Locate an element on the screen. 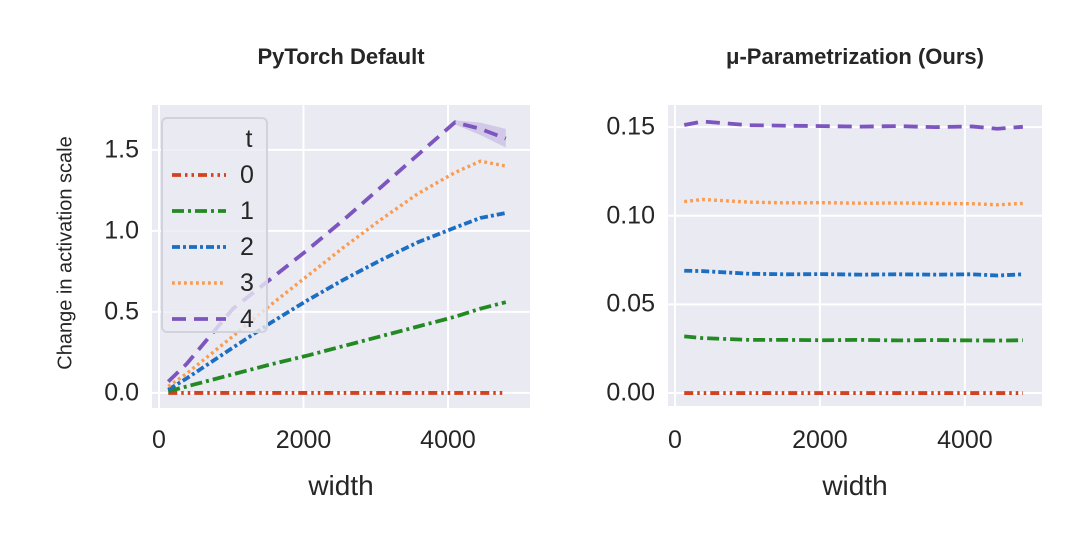 The height and width of the screenshot is (540, 1080). right-chart-x-axis-label: width is located at coordinates (855, 485).